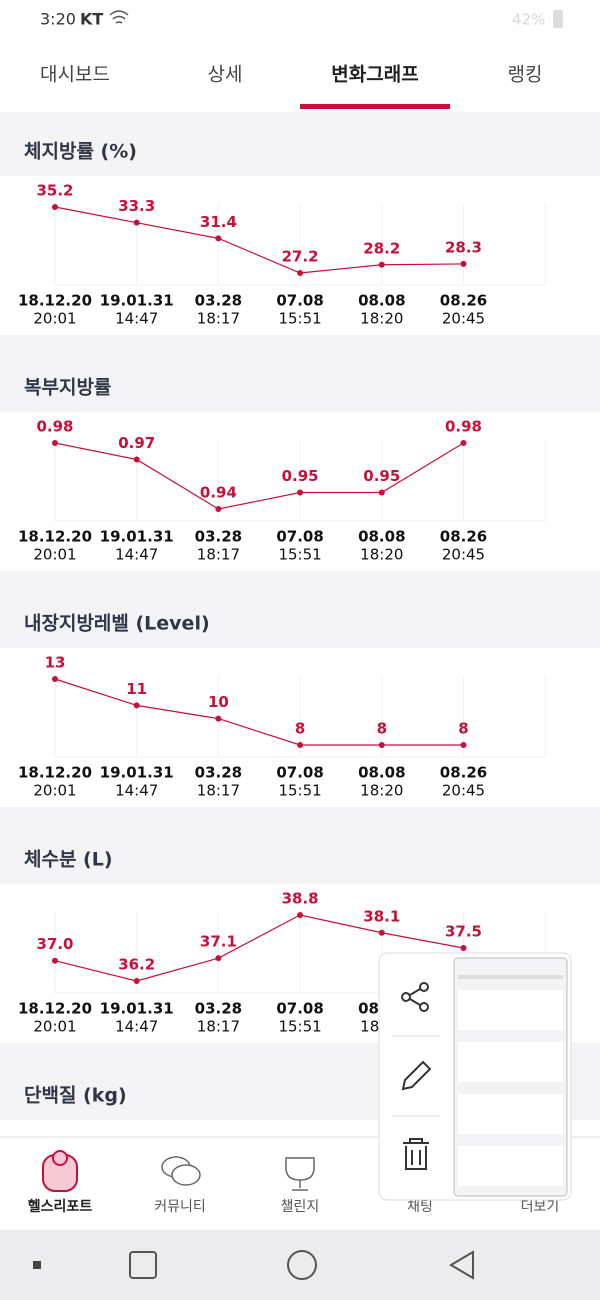  I want to click on tab: 랭킹, so click(525, 75).